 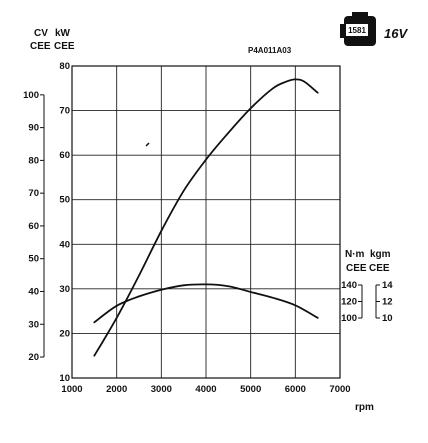 What do you see at coordinates (396, 33) in the screenshot?
I see `valves-label: 16V` at bounding box center [396, 33].